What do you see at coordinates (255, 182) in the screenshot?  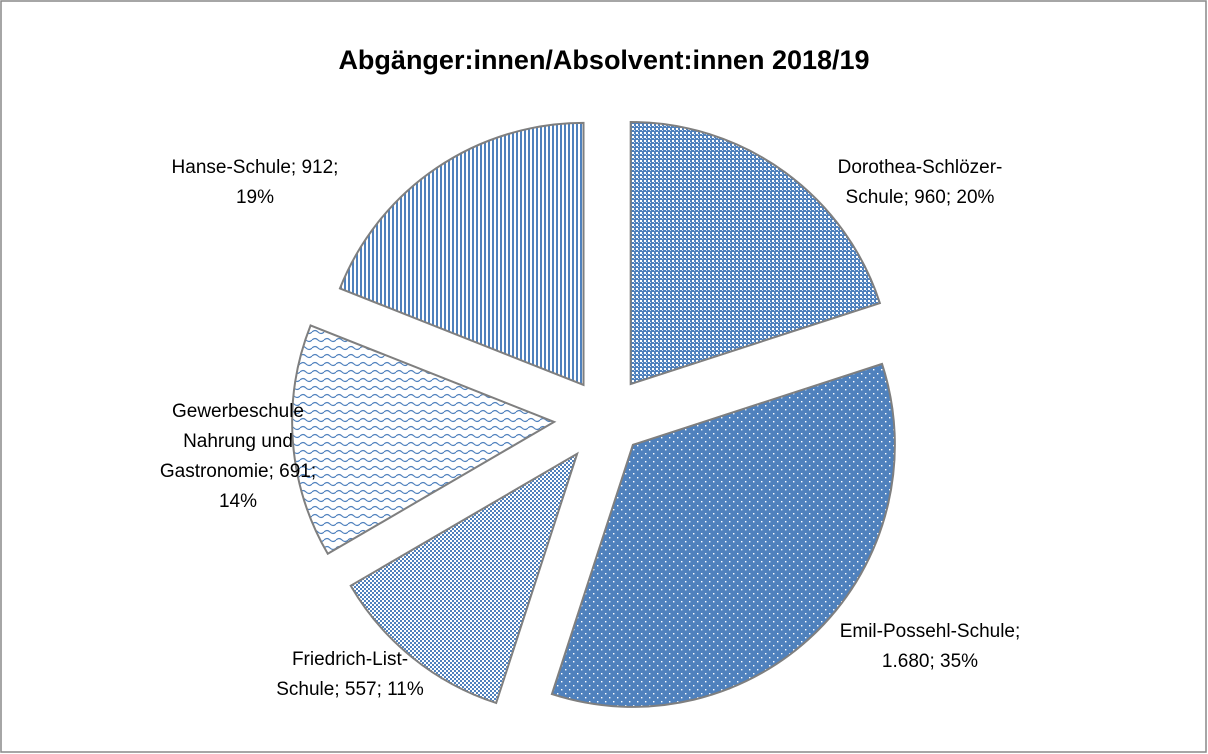 I see `data-label: Hanse-Schule; 912; 19%` at bounding box center [255, 182].